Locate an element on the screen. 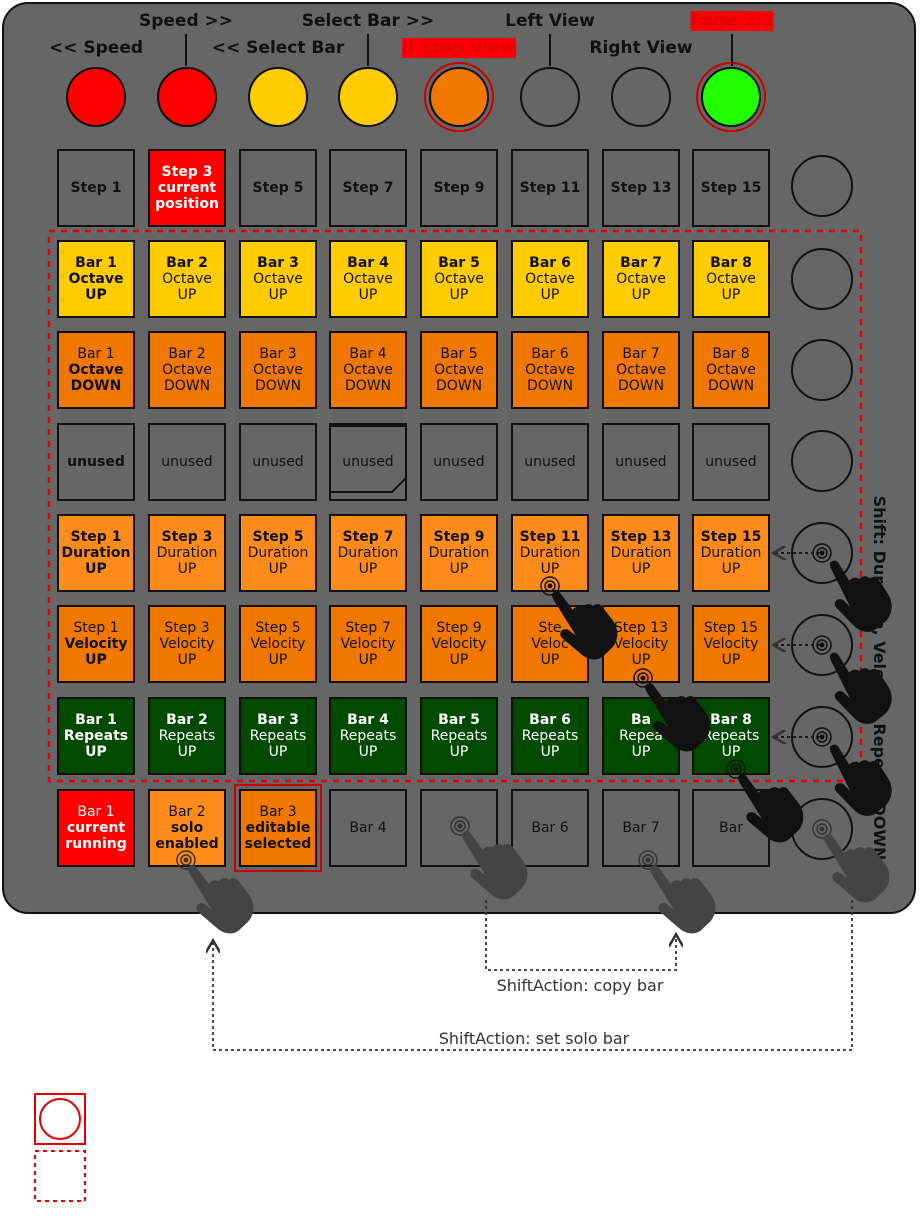 The width and height of the screenshot is (920, 1227). octave-down-pad: Bar 7 Octave DOWN is located at coordinates (641, 370).